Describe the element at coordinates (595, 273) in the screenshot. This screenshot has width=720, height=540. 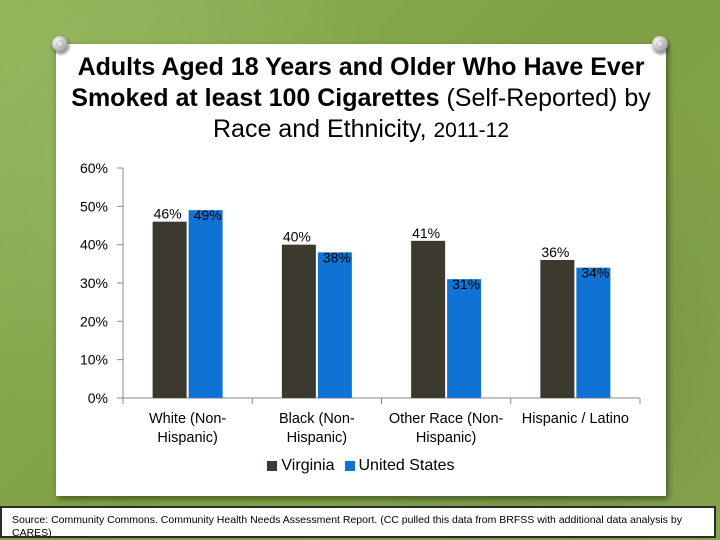
I see `data-label: 34%` at that location.